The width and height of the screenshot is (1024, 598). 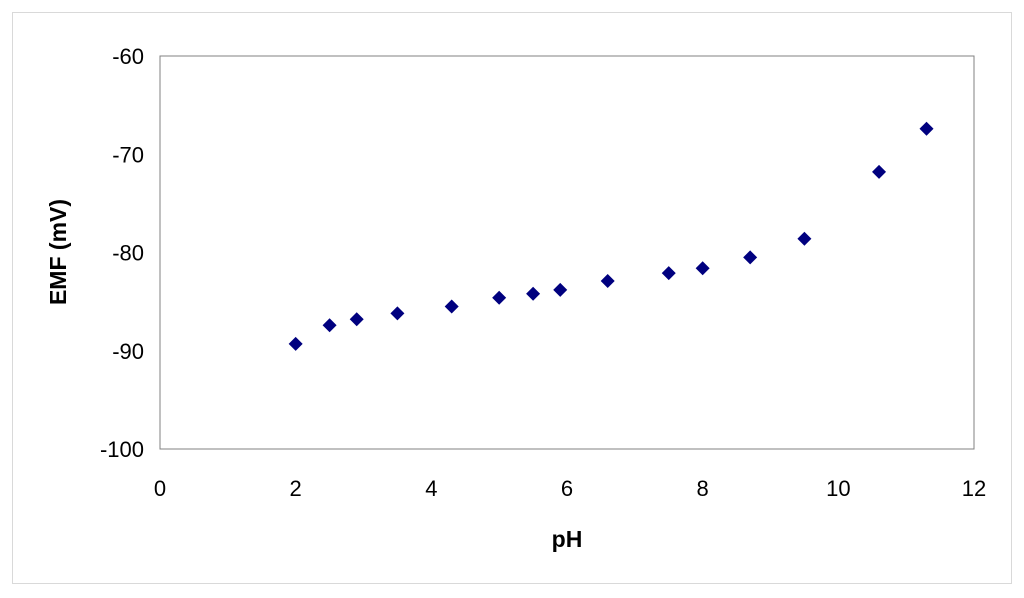 What do you see at coordinates (567, 539) in the screenshot?
I see `x-axis-title: pH` at bounding box center [567, 539].